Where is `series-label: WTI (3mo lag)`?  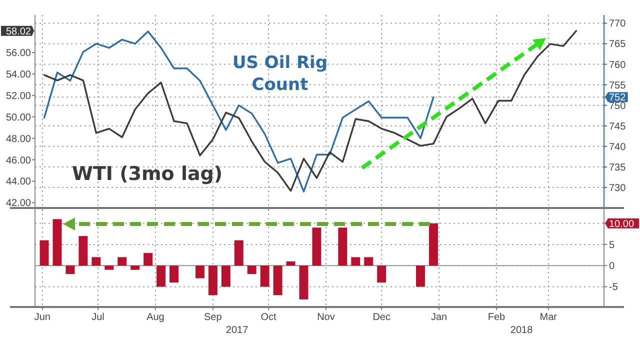
series-label: WTI (3mo lag) is located at coordinates (147, 174).